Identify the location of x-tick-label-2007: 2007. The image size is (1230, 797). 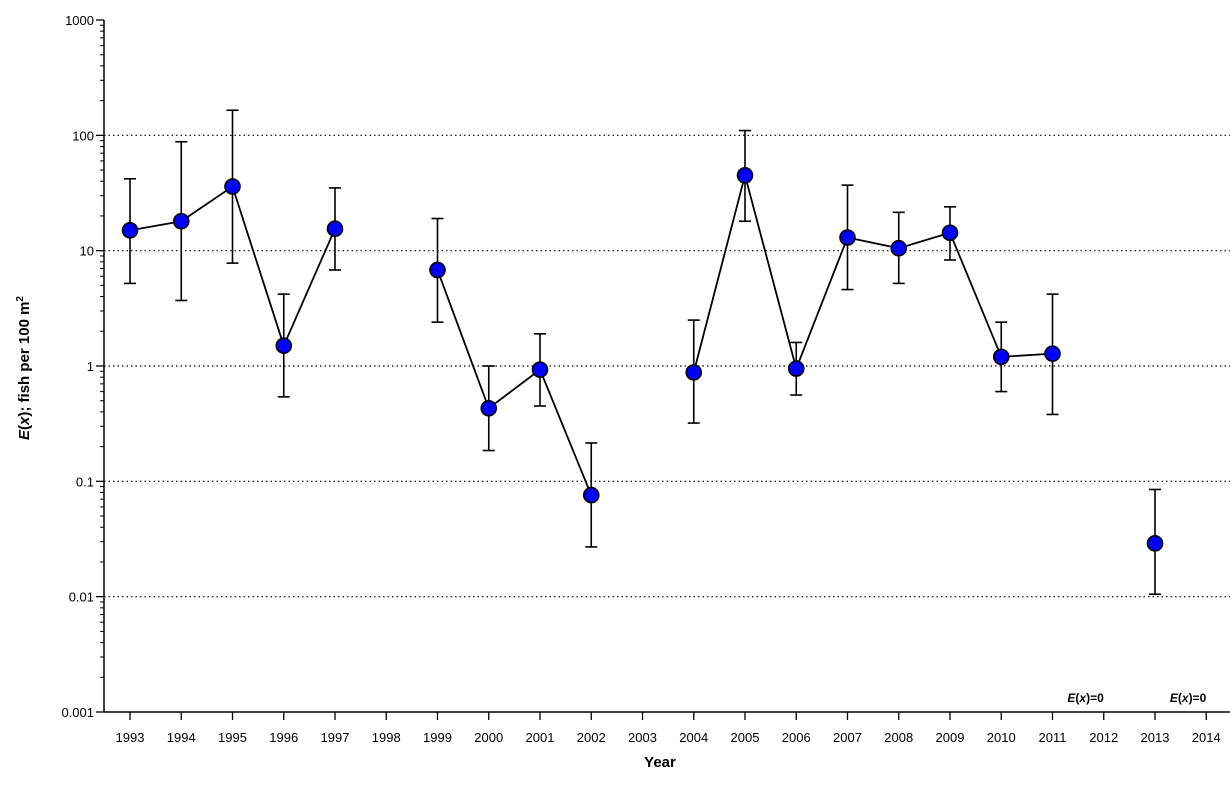
(847, 737).